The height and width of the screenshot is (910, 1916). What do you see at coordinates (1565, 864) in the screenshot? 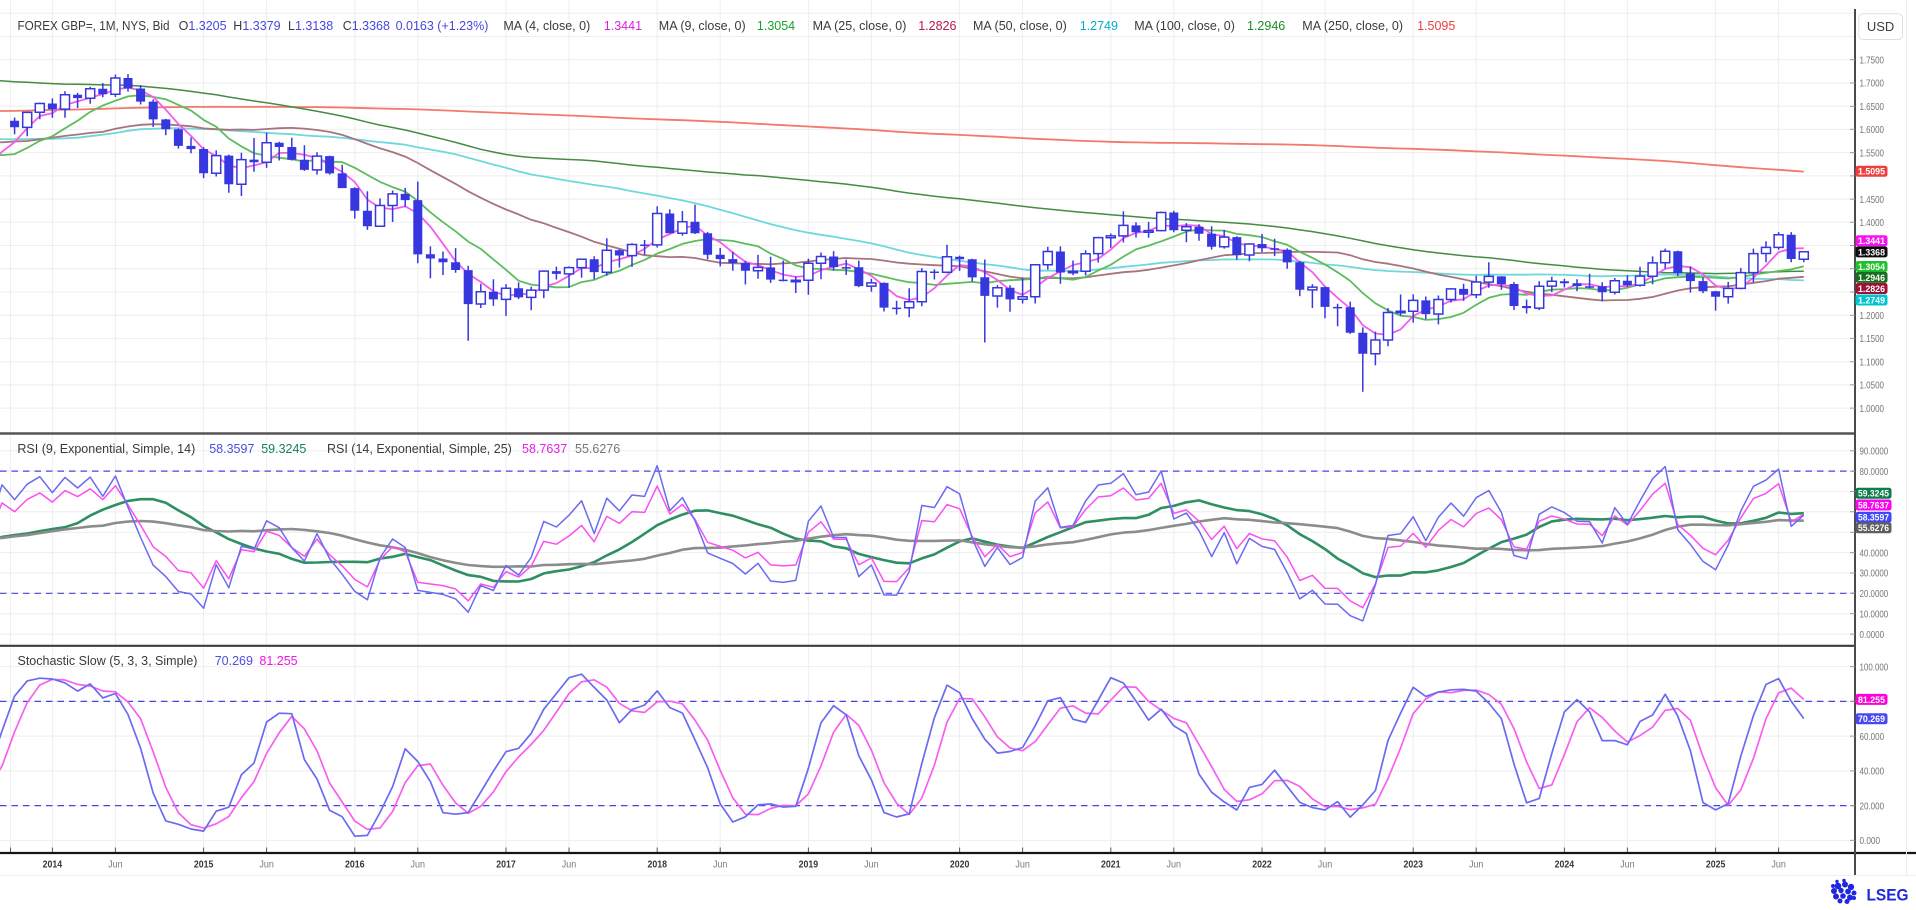
I see `svg-text: 2024` at bounding box center [1565, 864].